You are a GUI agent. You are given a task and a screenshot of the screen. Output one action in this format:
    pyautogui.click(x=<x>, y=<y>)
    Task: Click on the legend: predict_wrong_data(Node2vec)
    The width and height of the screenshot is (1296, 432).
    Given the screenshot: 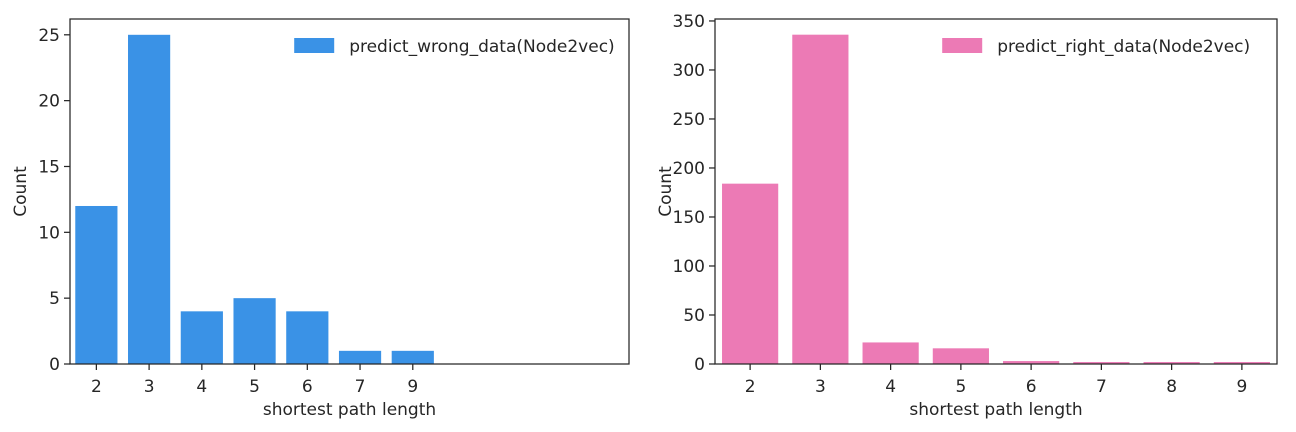 What is the action you would take?
    pyautogui.click(x=454, y=47)
    